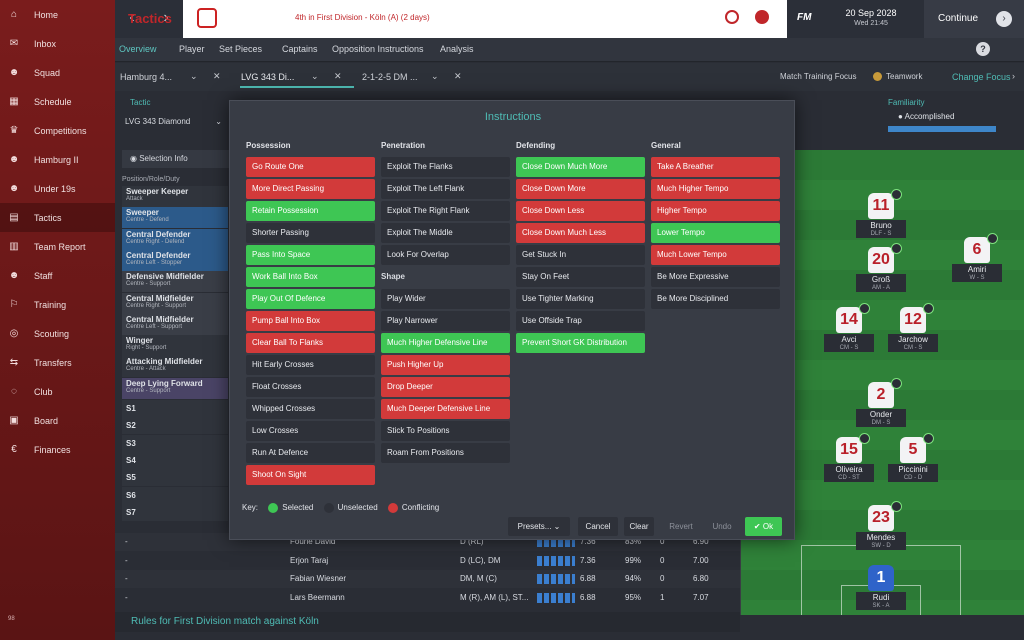 Image resolution: width=1024 pixels, height=640 pixels. What do you see at coordinates (445, 431) in the screenshot?
I see `instruction-button: Stick To Positions` at bounding box center [445, 431].